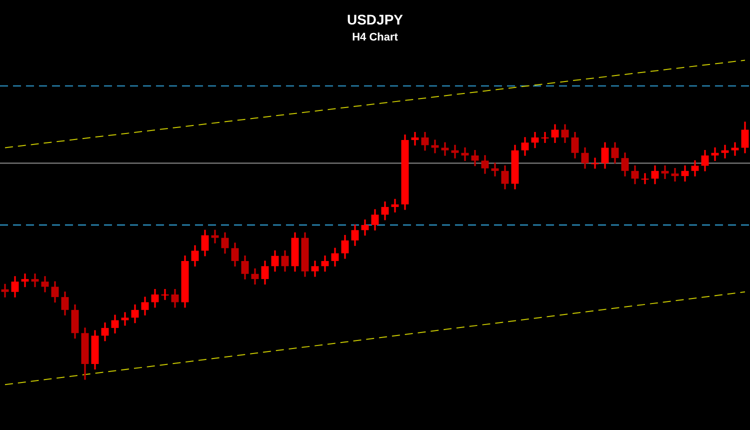 The height and width of the screenshot is (430, 750). Describe the element at coordinates (375, 37) in the screenshot. I see `chart-subtitle: H4 Chart` at that location.